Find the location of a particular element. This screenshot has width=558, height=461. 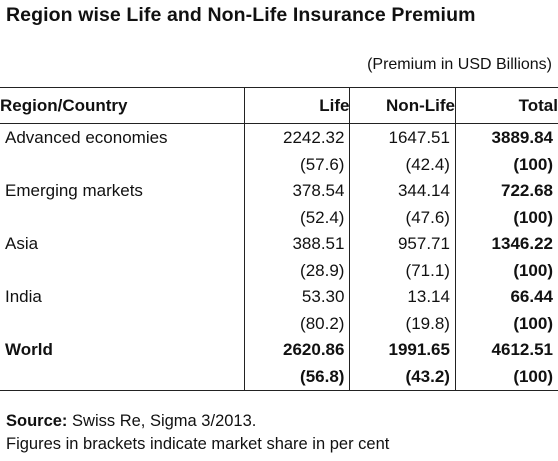

life-share: (80.2) is located at coordinates (296, 323).